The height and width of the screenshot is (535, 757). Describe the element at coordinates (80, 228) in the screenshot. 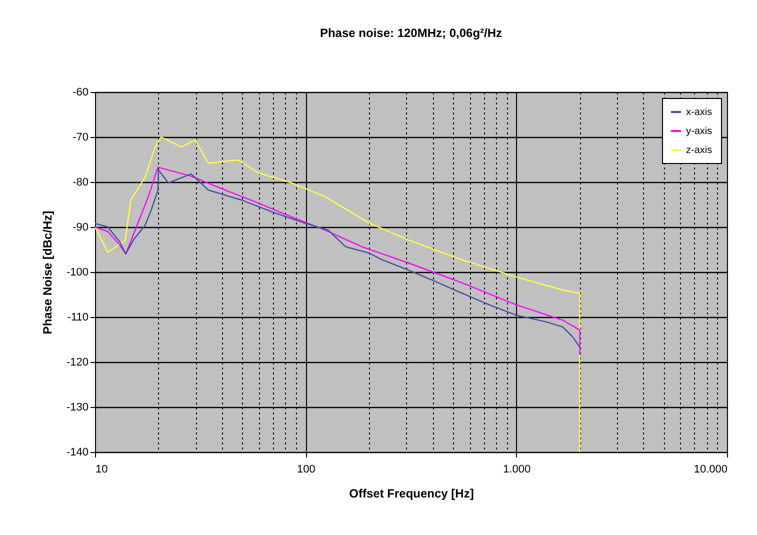

I see `y-tick-label: -90` at that location.